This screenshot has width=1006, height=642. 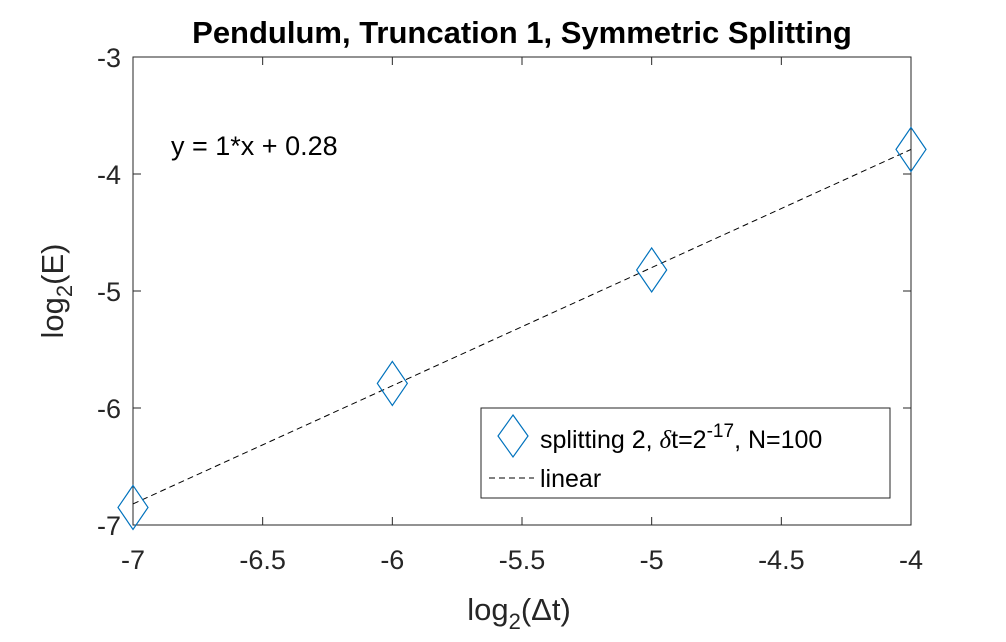 I want to click on y-tick-label: -6, so click(x=109, y=409).